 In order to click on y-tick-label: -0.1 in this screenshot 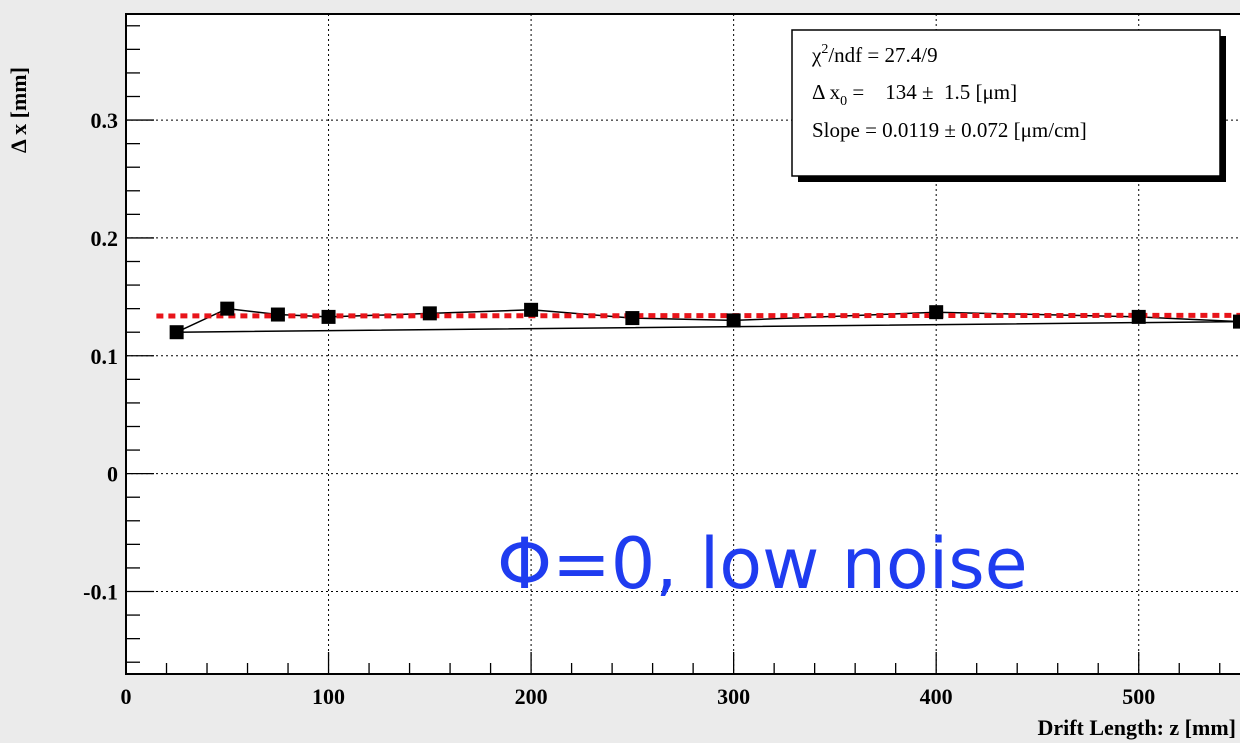, I will do `click(100, 592)`.